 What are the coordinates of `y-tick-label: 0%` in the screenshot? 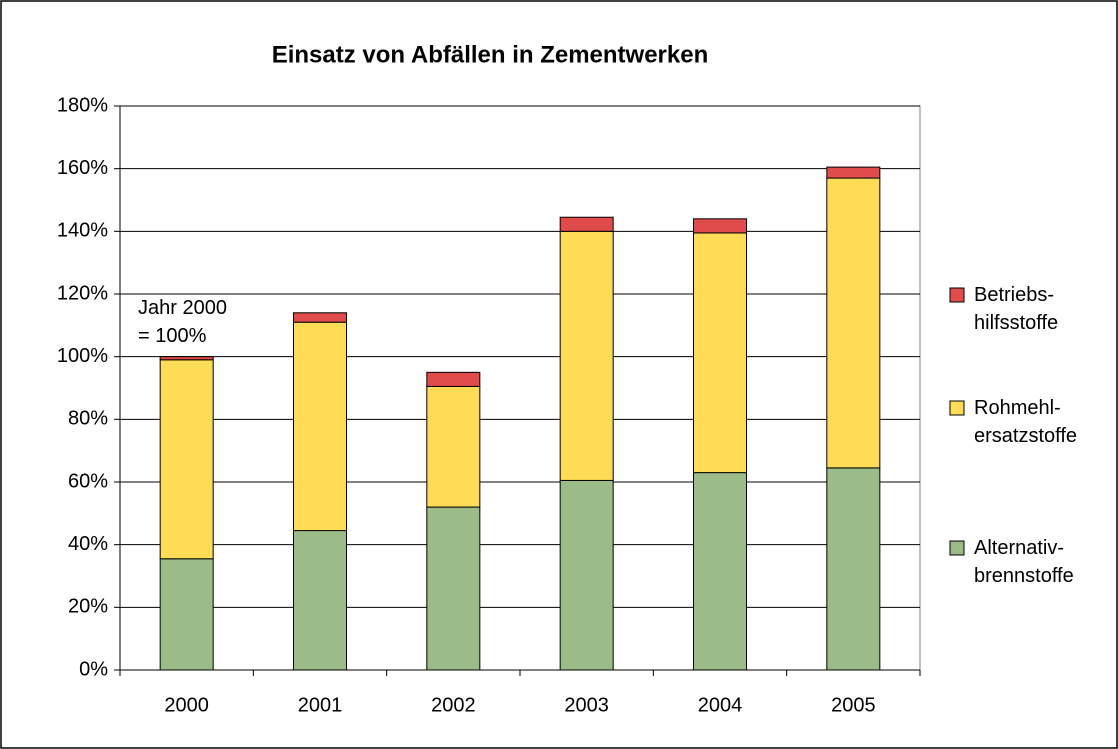 It's located at (93, 669).